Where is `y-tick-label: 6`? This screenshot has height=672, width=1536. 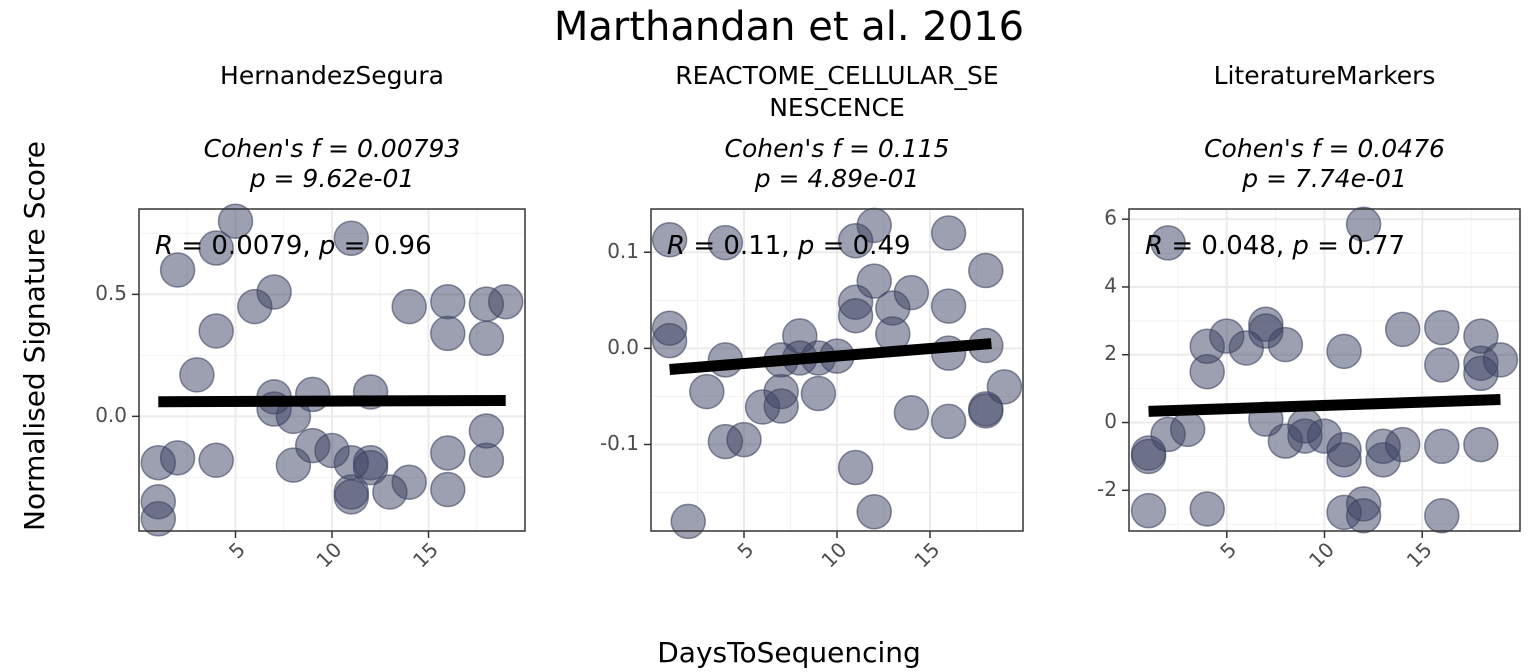 y-tick-label: 6 is located at coordinates (1110, 218).